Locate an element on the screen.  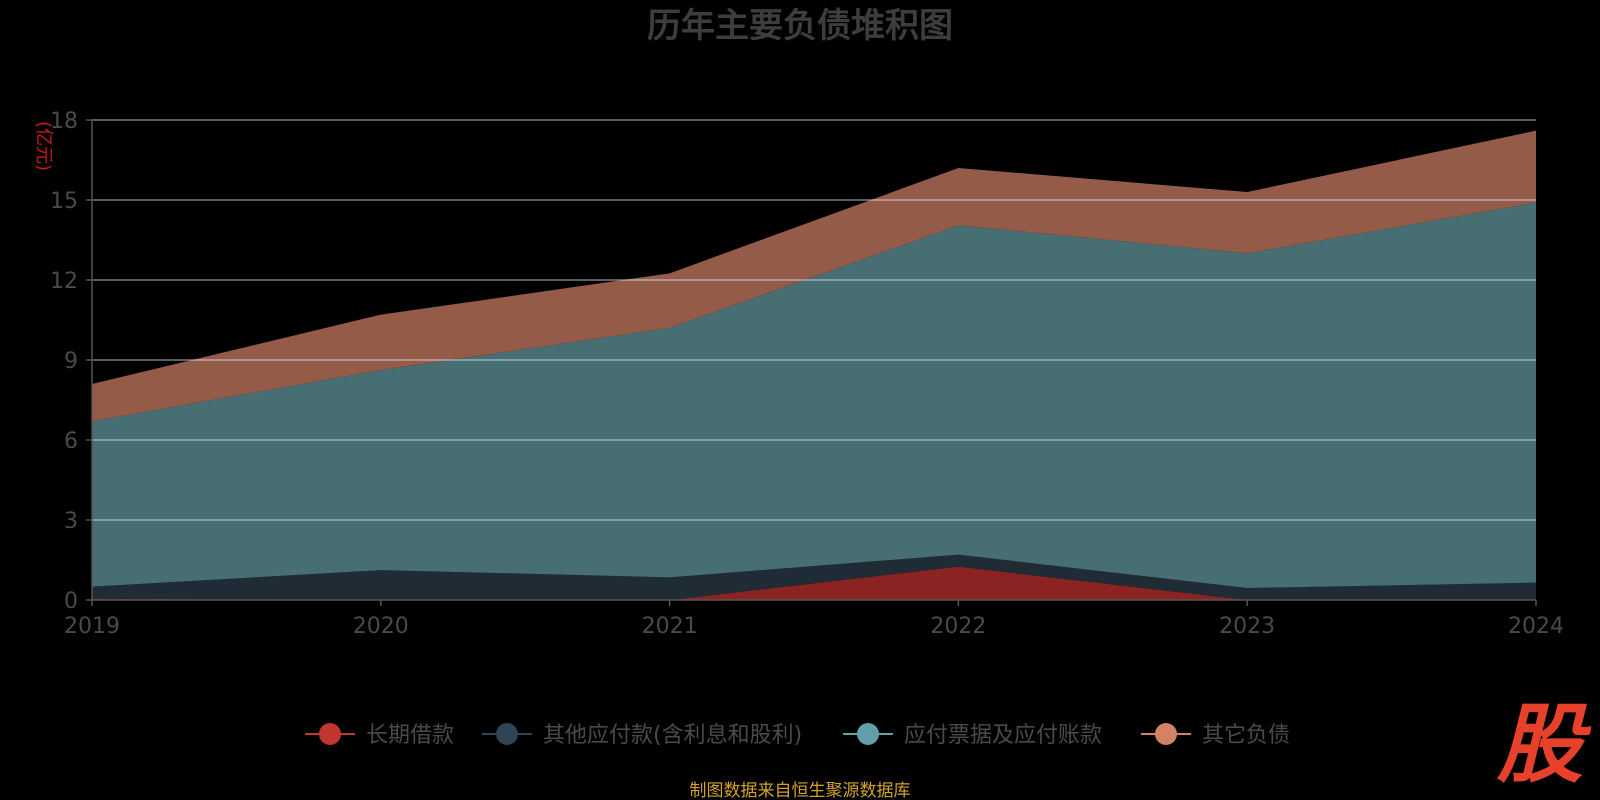
y-unit-label: (亿元) is located at coordinates (43, 146).